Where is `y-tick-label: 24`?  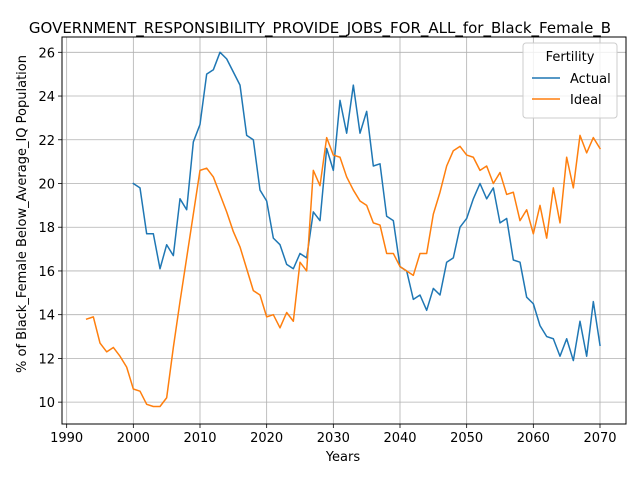 y-tick-label: 24 is located at coordinates (46, 97).